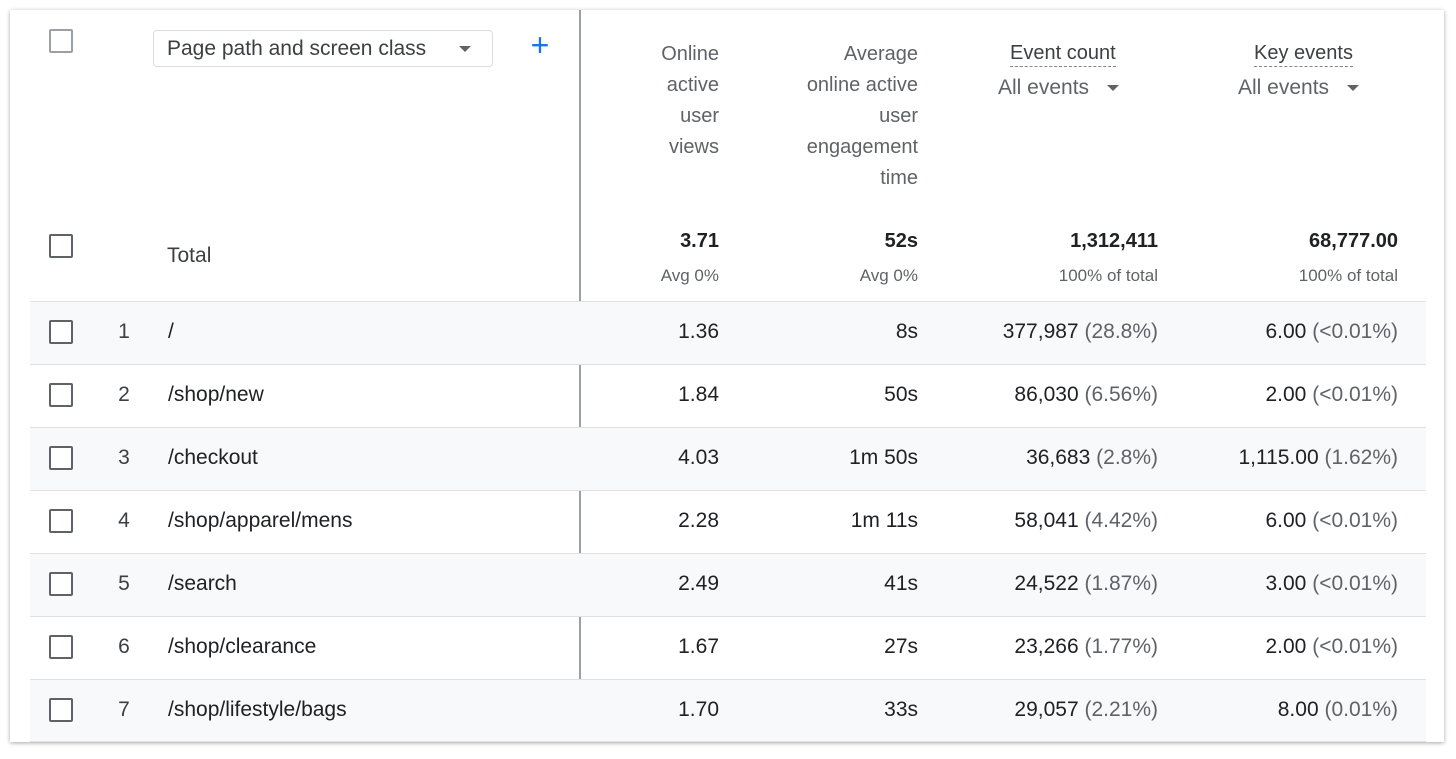  What do you see at coordinates (216, 394) in the screenshot?
I see `row-page-path: /shop/new` at bounding box center [216, 394].